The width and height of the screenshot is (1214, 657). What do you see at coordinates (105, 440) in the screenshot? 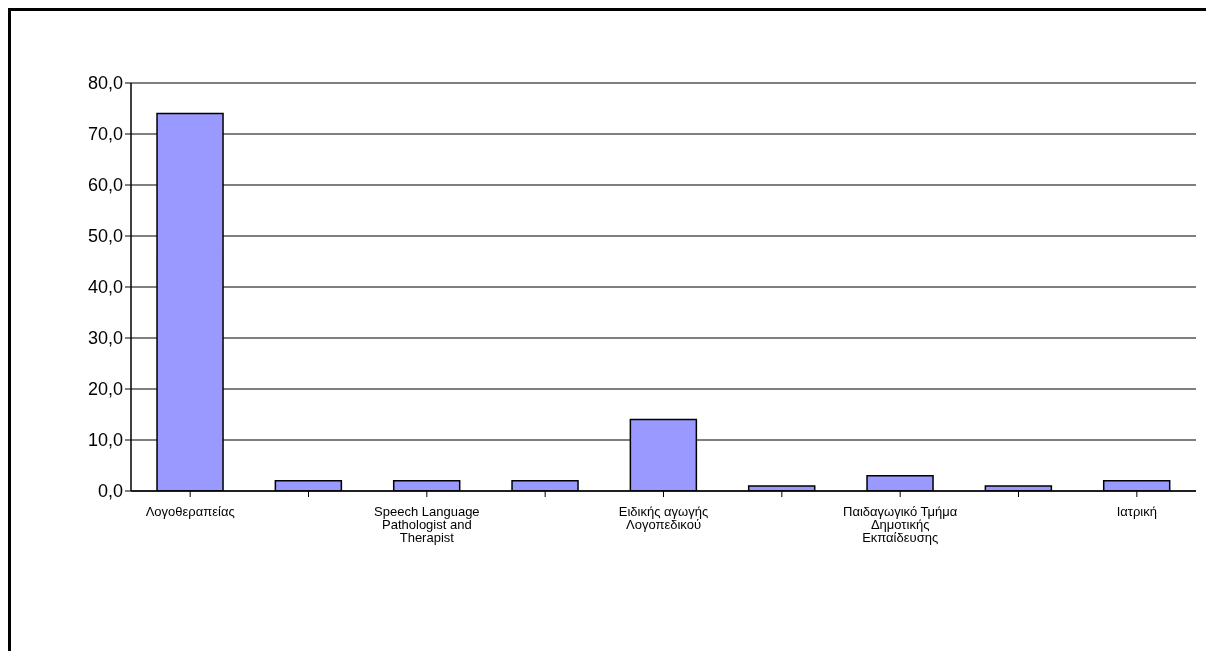
I see `y-tick-label: 10,0` at bounding box center [105, 440].